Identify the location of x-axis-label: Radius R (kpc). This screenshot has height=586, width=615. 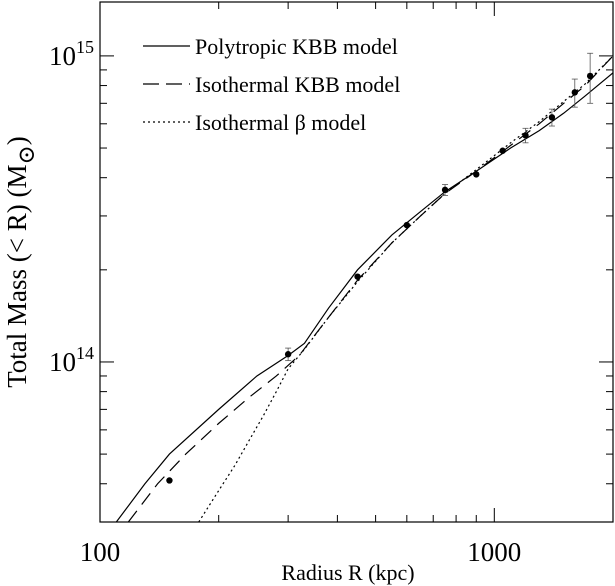
(347, 572).